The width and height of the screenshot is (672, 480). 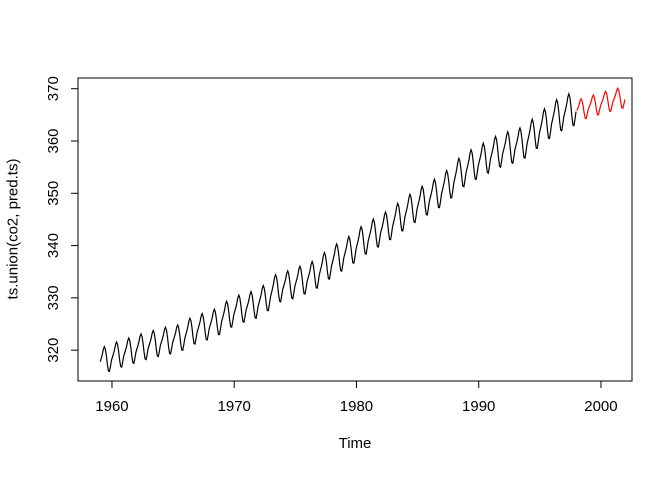 What do you see at coordinates (601, 103) in the screenshot?
I see `forecast-series-line` at bounding box center [601, 103].